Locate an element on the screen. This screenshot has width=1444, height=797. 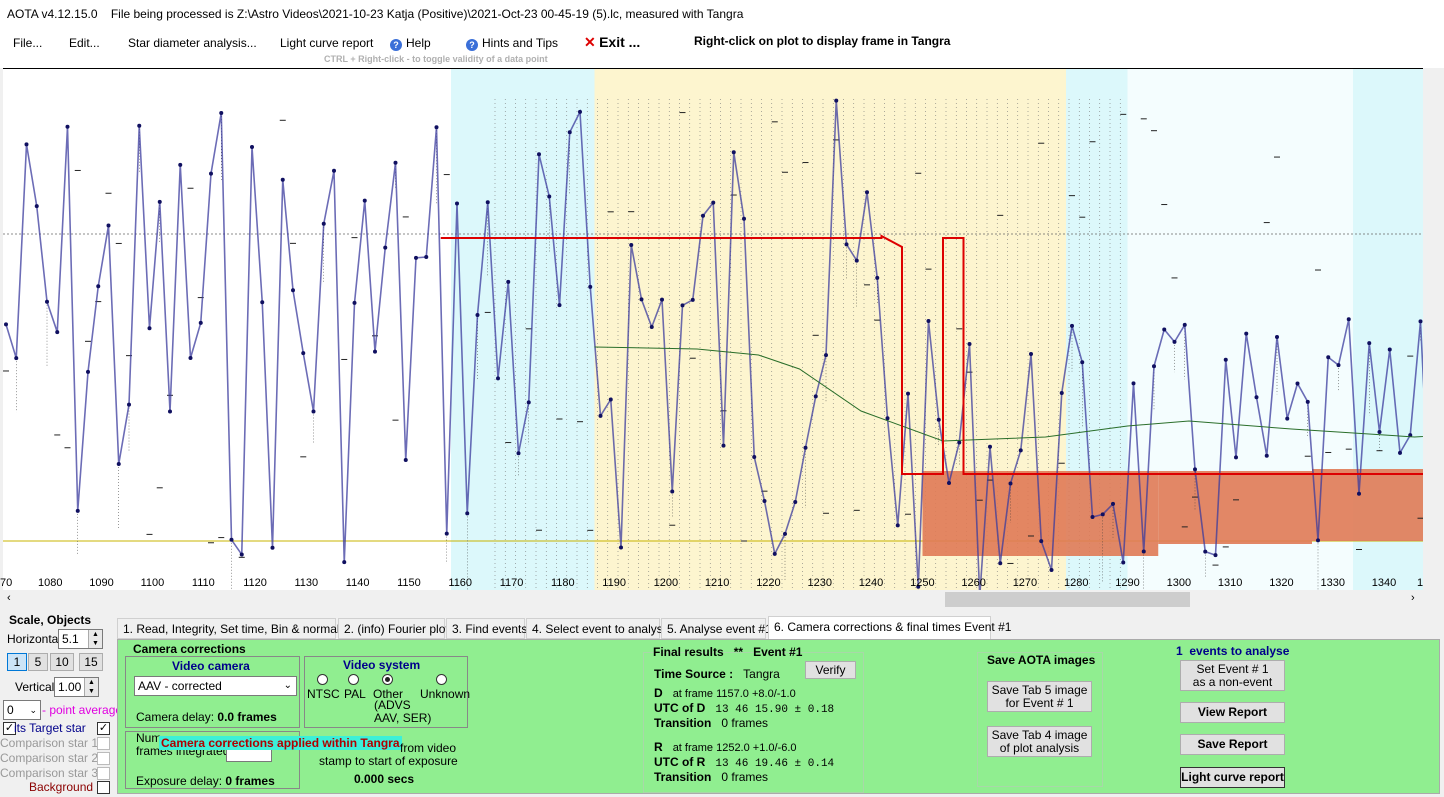
ntsc-radio is located at coordinates (322, 679).